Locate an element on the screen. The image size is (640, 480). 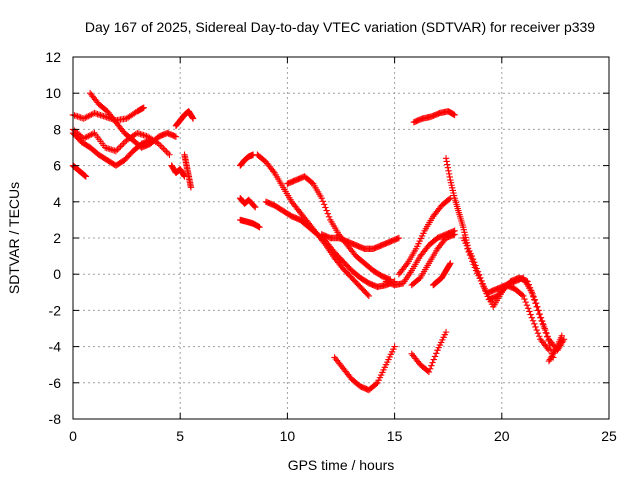
x-tick-label: 15 is located at coordinates (395, 436).